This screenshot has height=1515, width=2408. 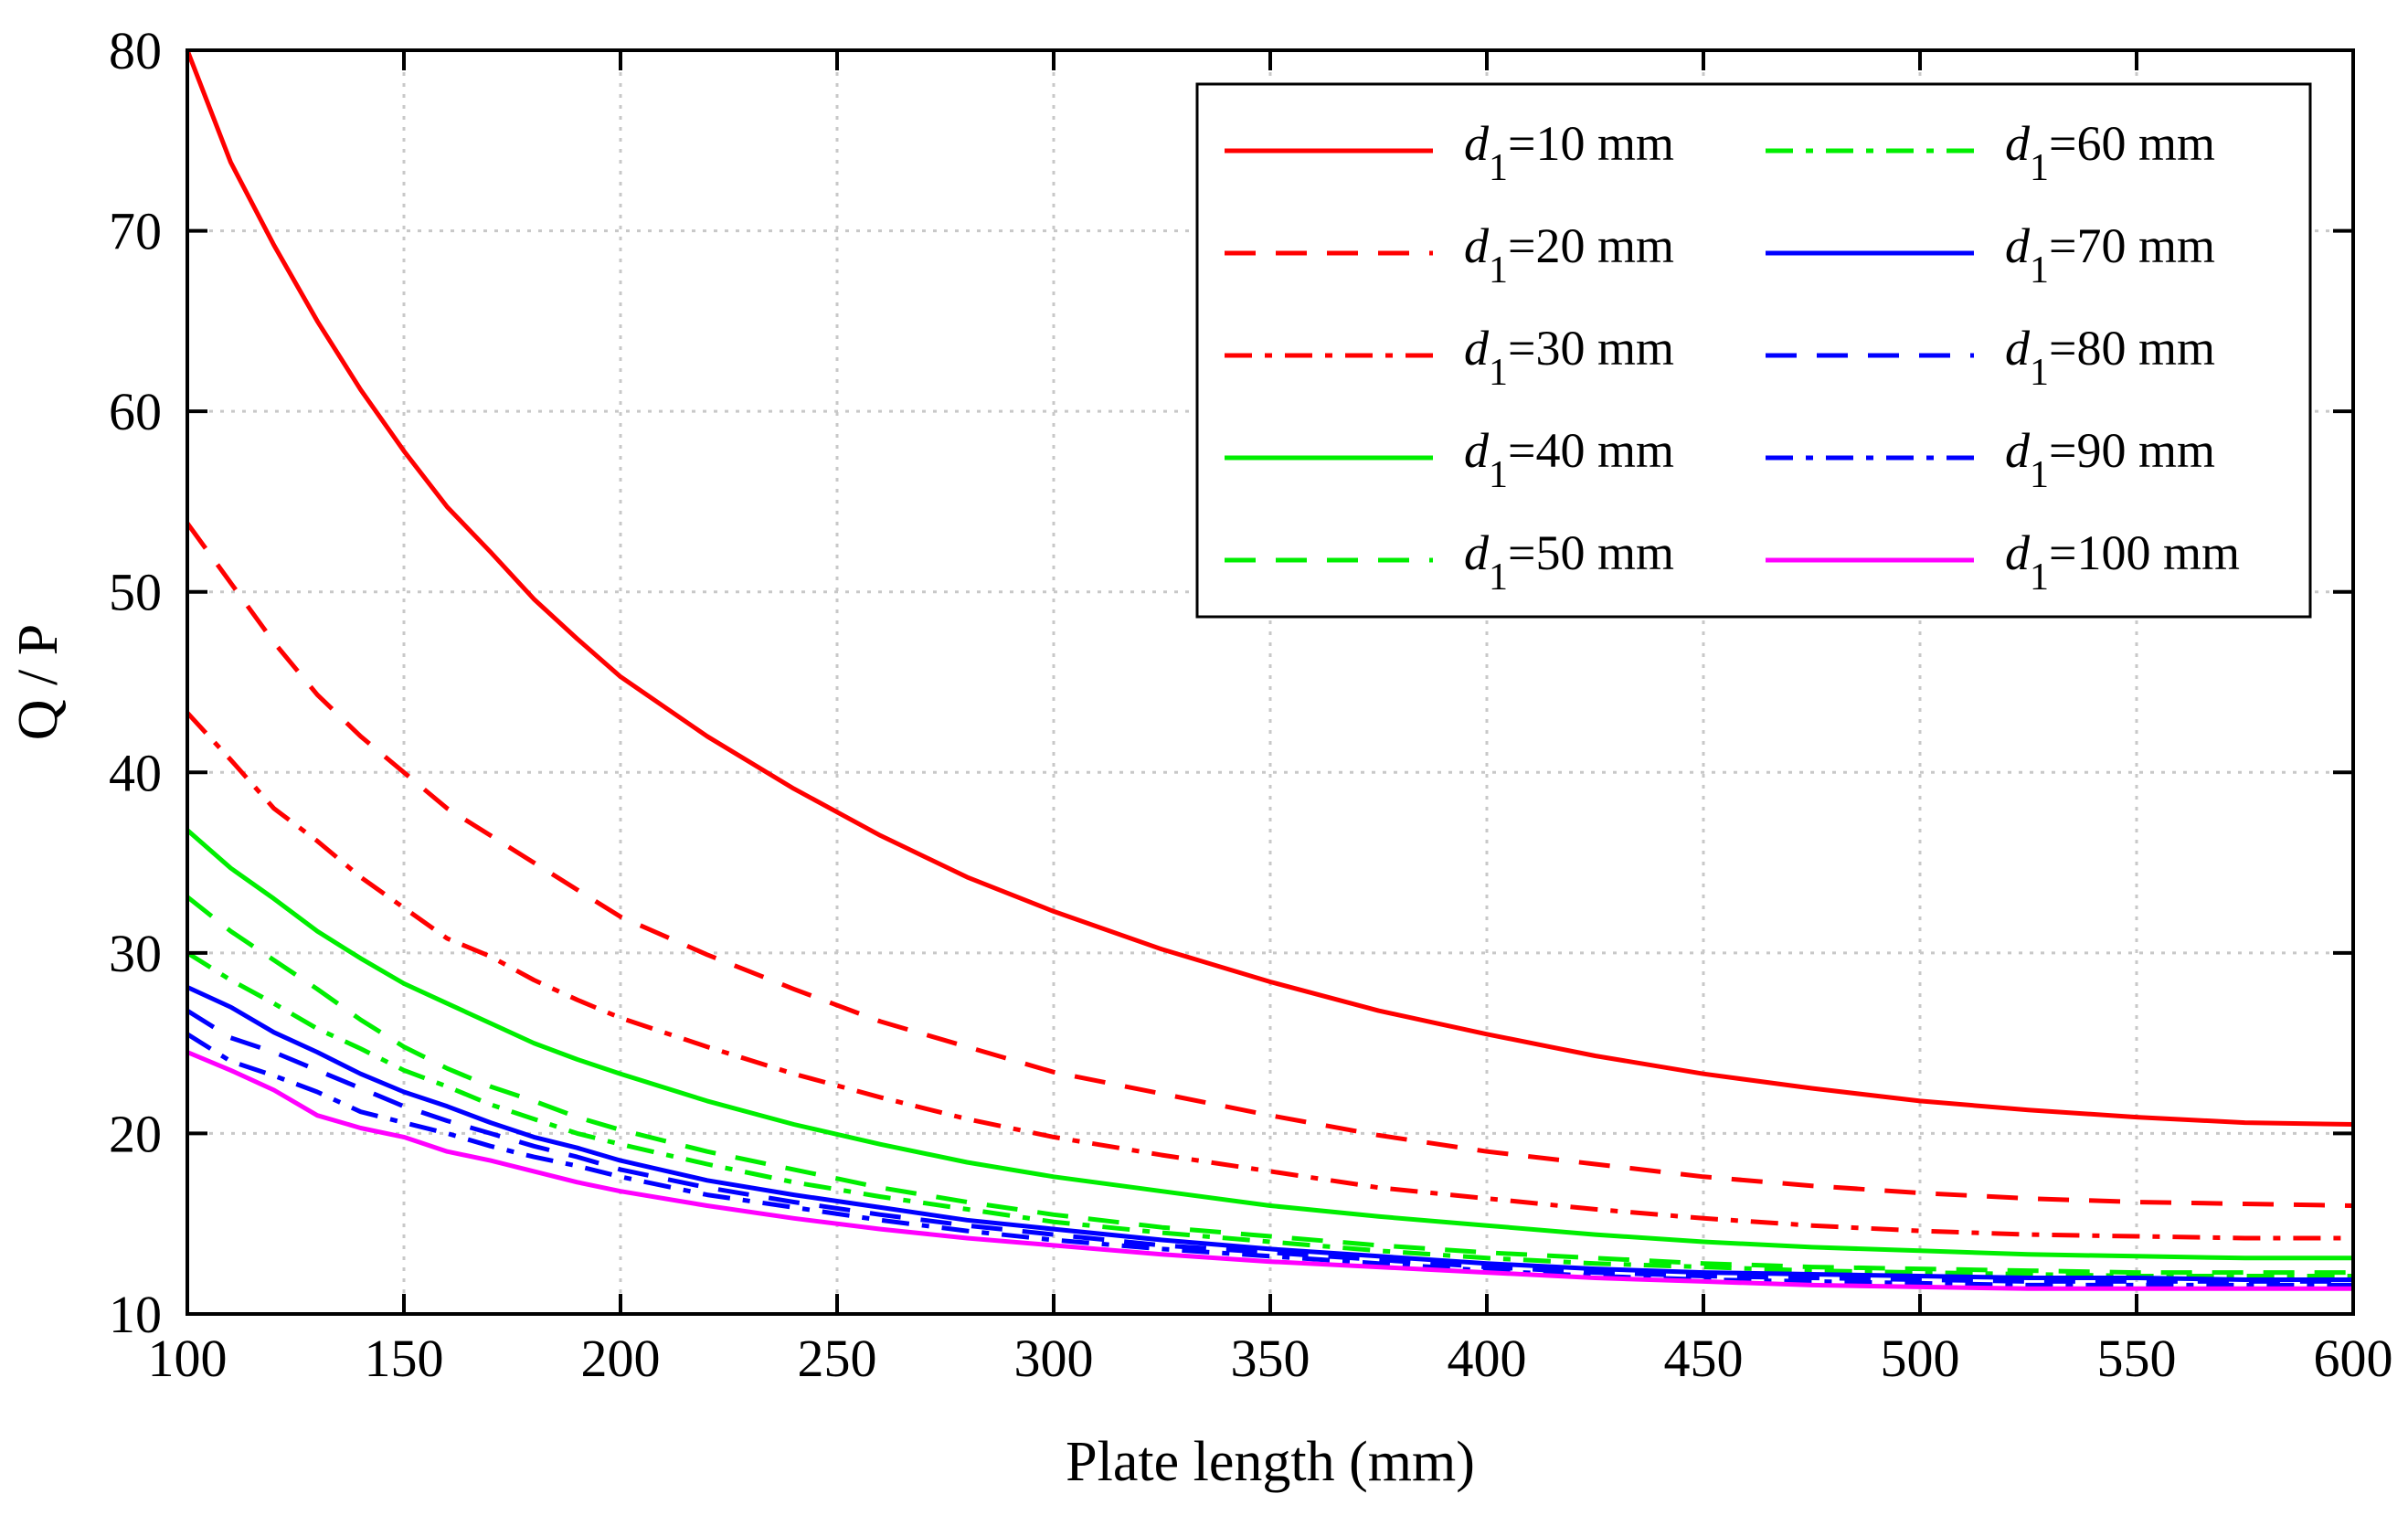 I want to click on legend-label-1: d1=10 mm, so click(x=1569, y=152).